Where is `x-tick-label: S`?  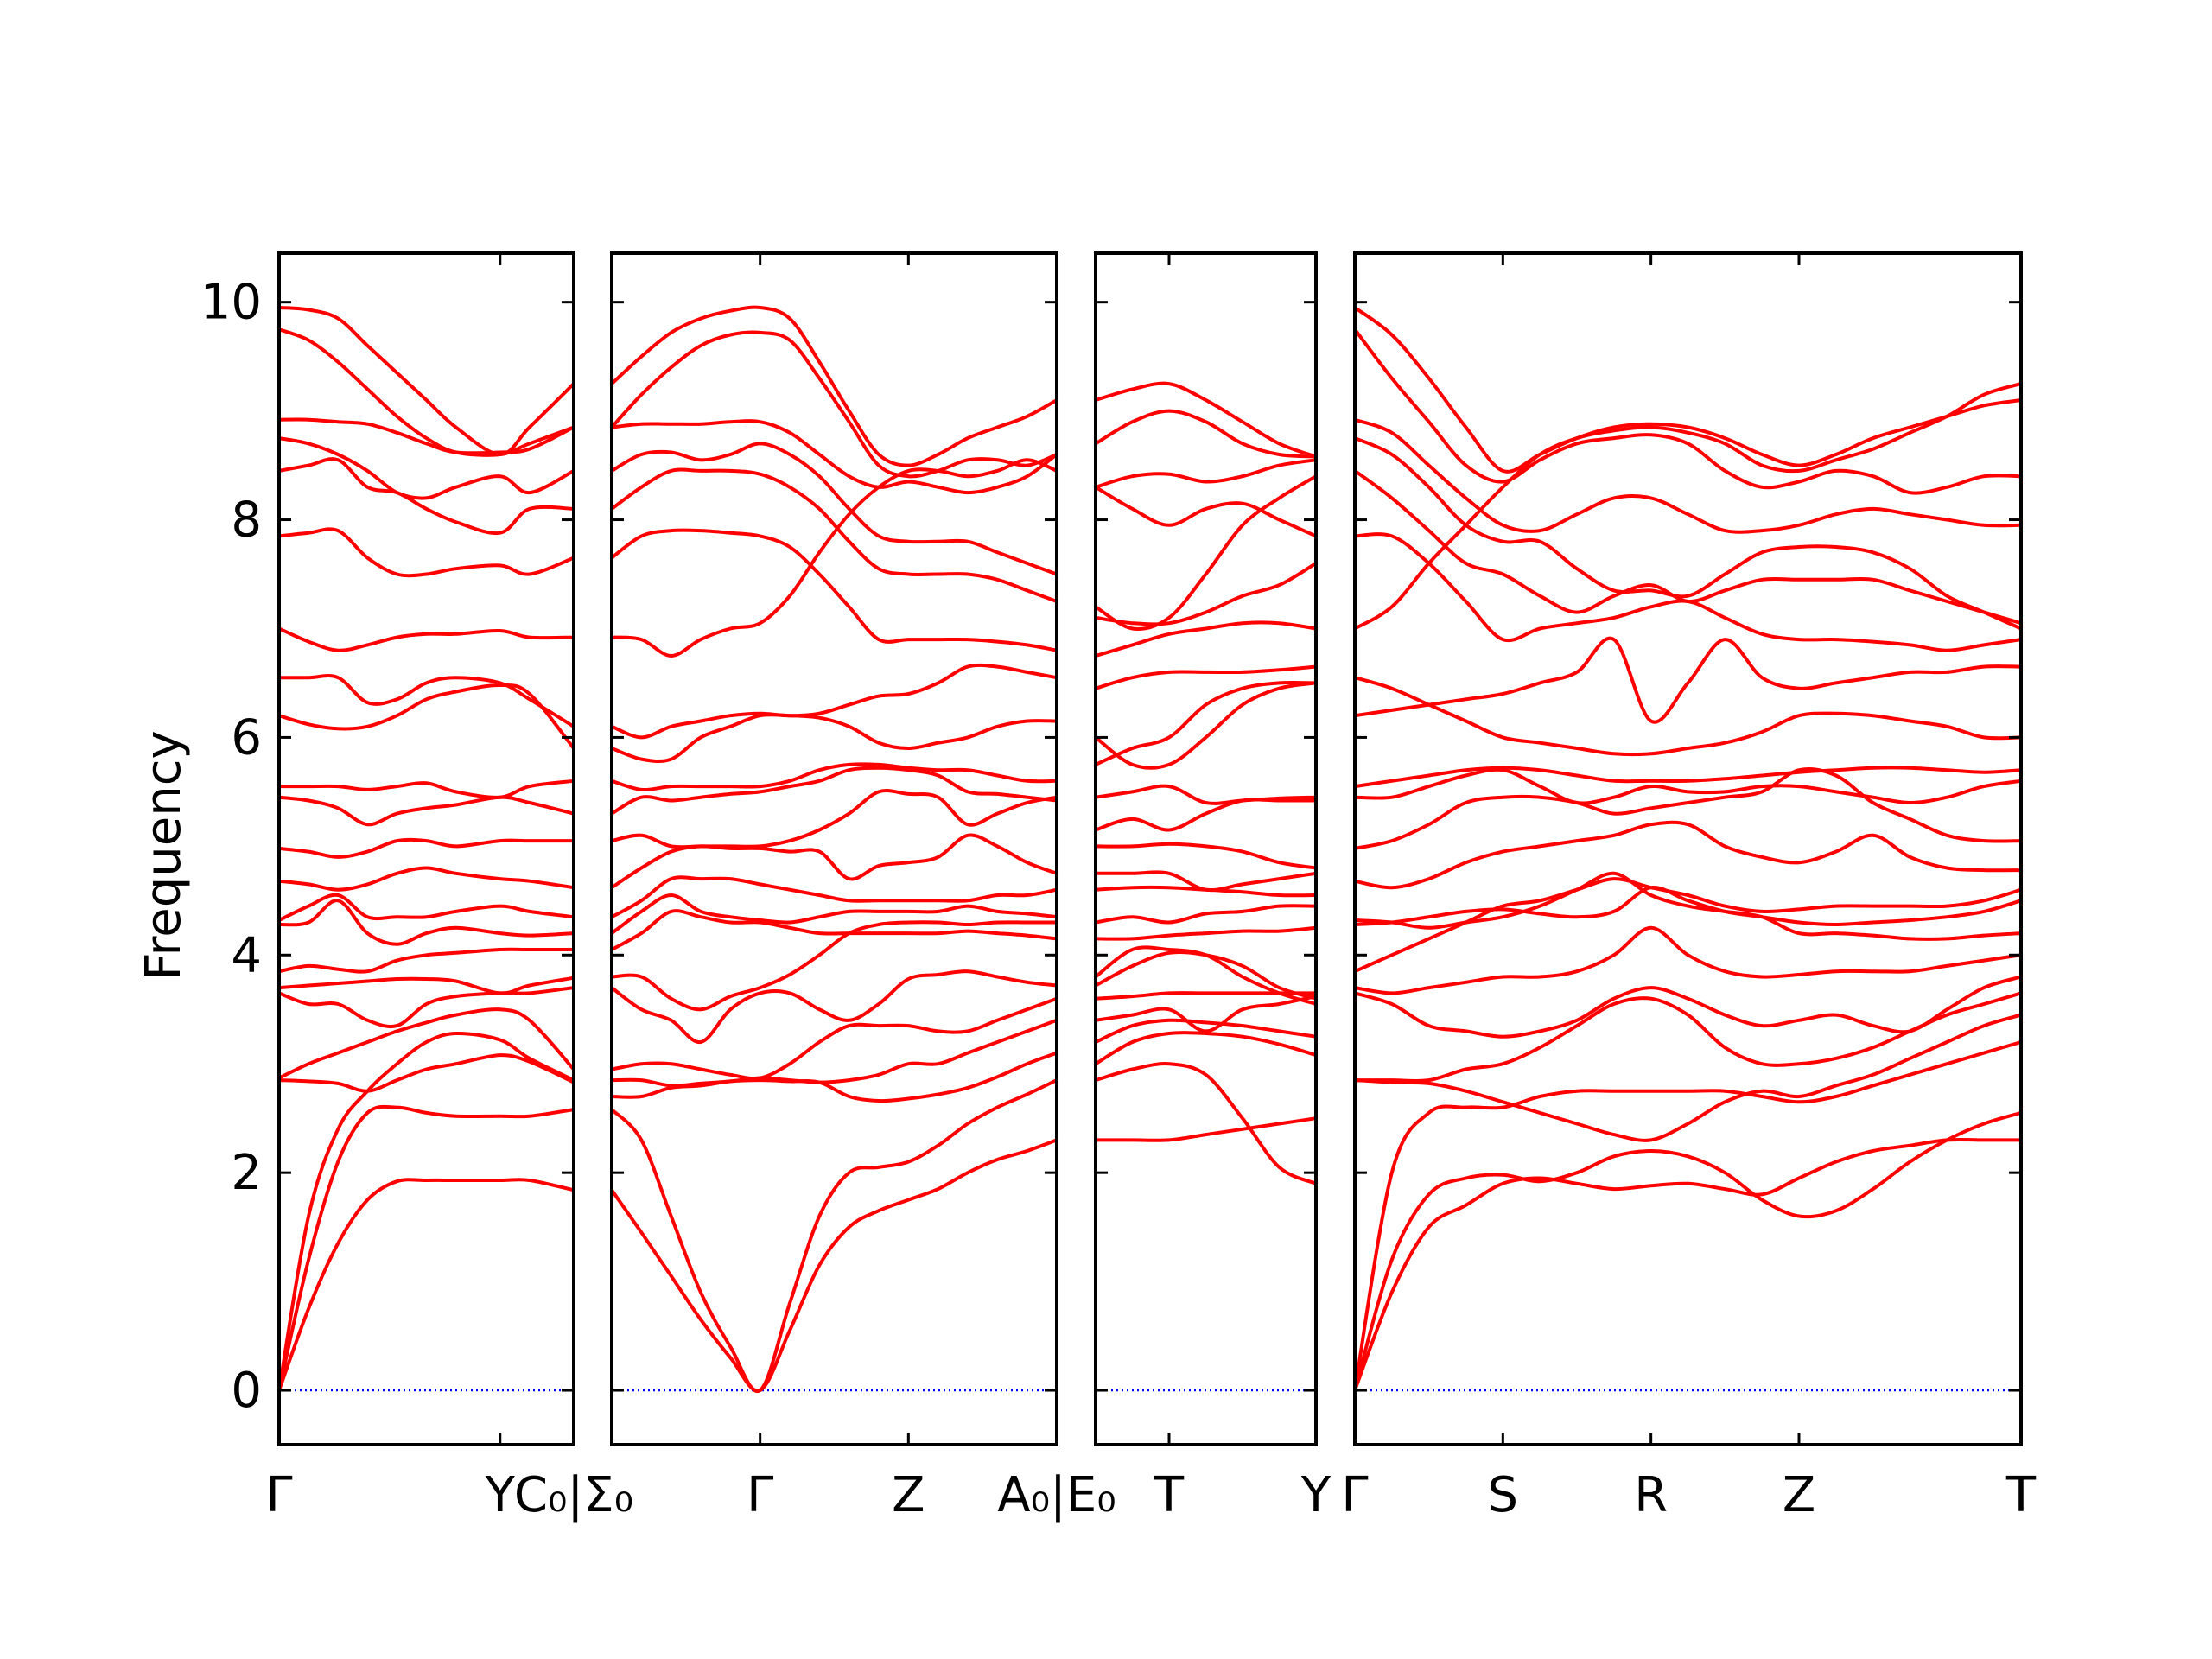
x-tick-label: S is located at coordinates (1503, 1495).